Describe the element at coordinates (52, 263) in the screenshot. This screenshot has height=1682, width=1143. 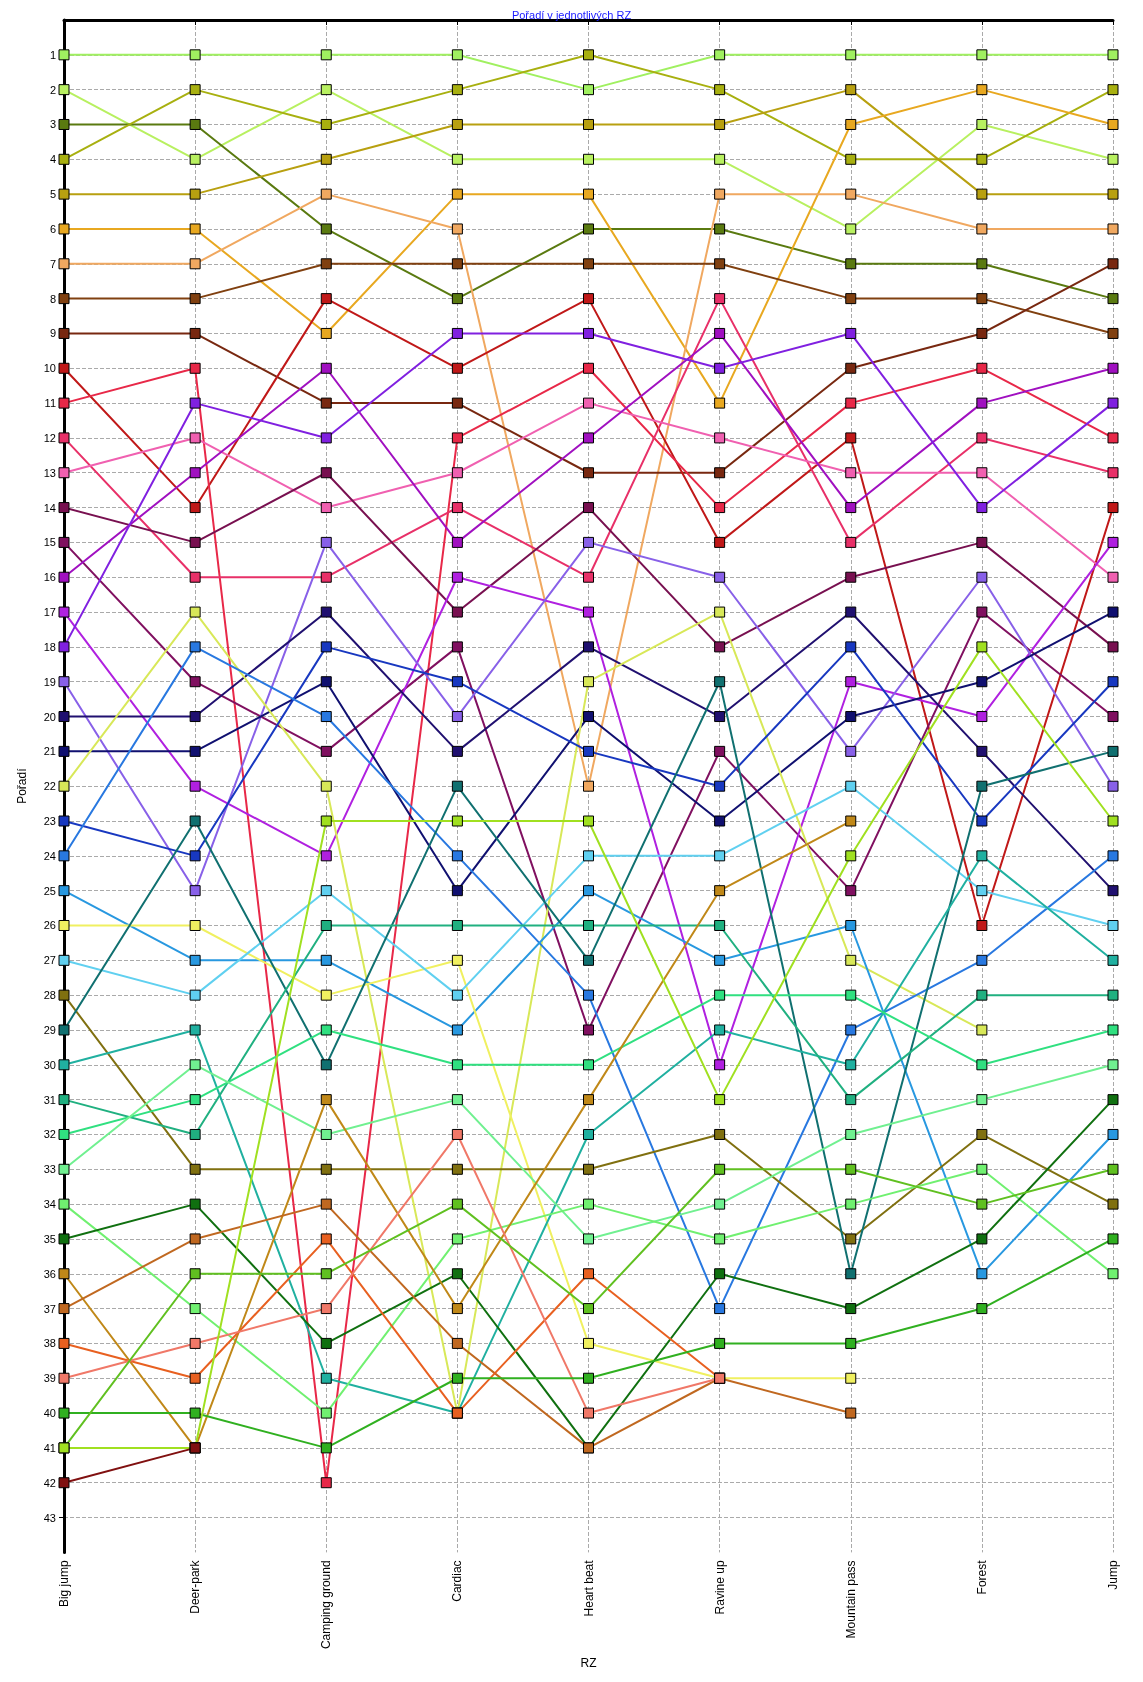
I see `y-tick-label: 7` at that location.